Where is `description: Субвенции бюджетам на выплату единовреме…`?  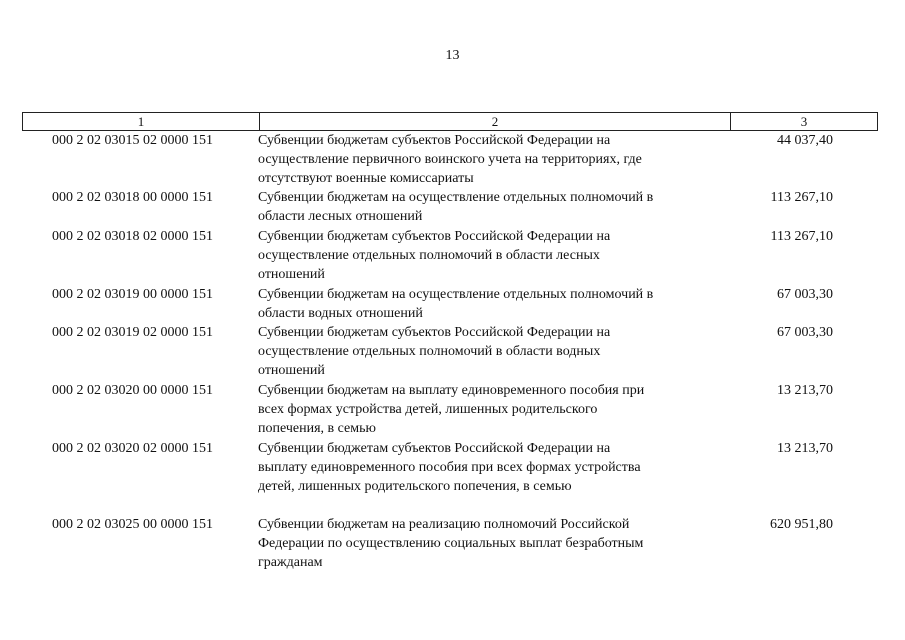 description: Субвенции бюджетам на выплату единовреме… is located at coordinates (451, 409).